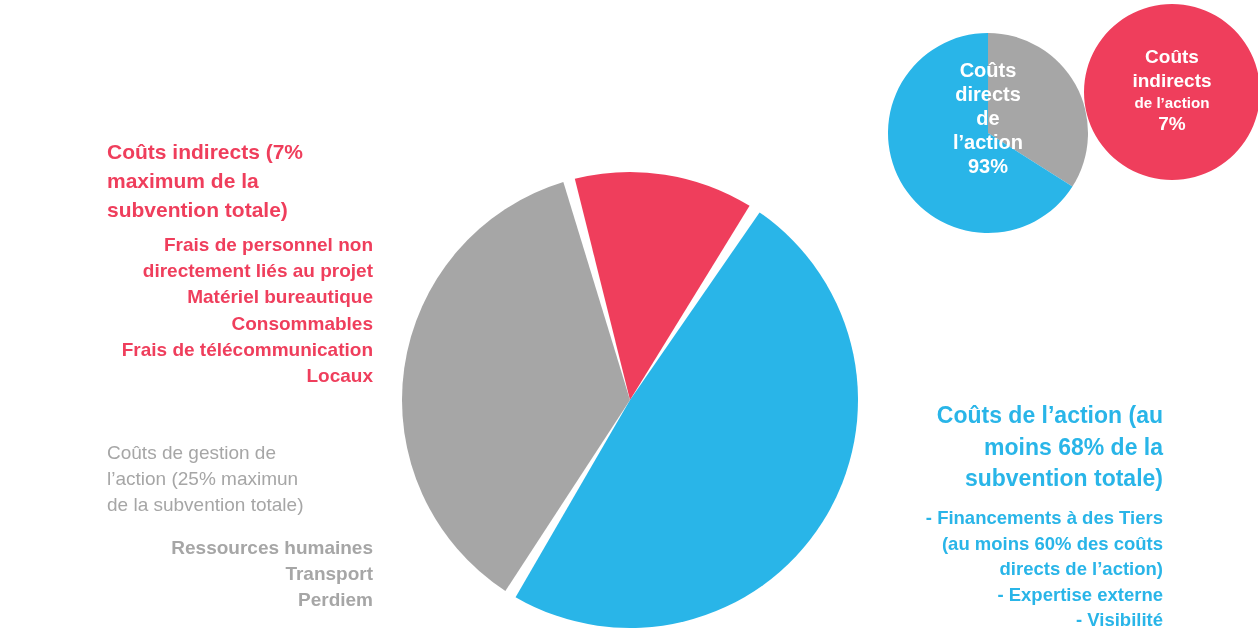 The height and width of the screenshot is (633, 1258). What do you see at coordinates (1043, 569) in the screenshot?
I see `text: - Financements à des Tiers (au moins 60% des coûts directs de l’action) - Expertise externe - Visibilité` at bounding box center [1043, 569].